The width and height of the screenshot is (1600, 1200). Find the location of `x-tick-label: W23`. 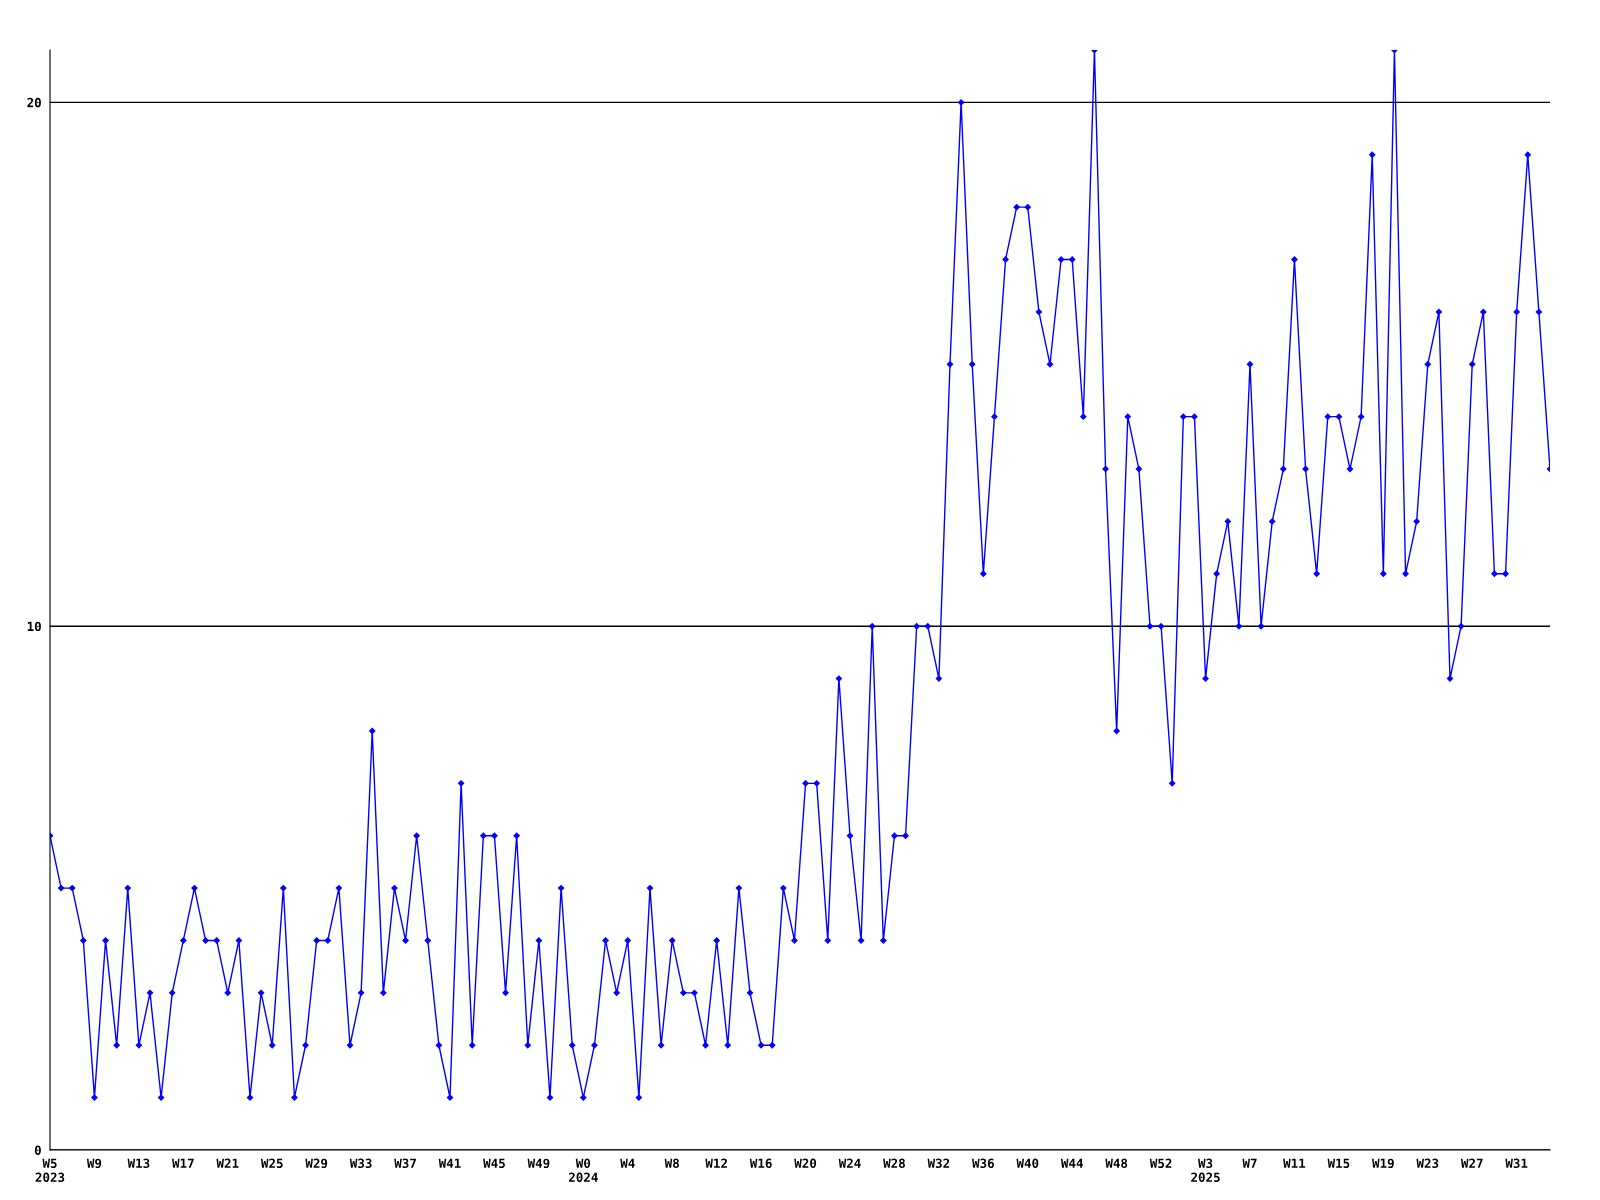

x-tick-label: W23 is located at coordinates (1427, 1163).